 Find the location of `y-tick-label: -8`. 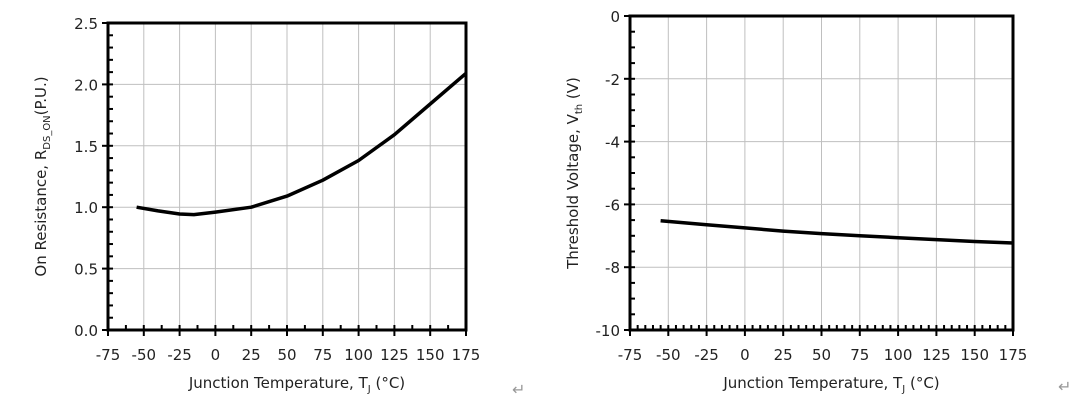

y-tick-label: -8 is located at coordinates (612, 268).